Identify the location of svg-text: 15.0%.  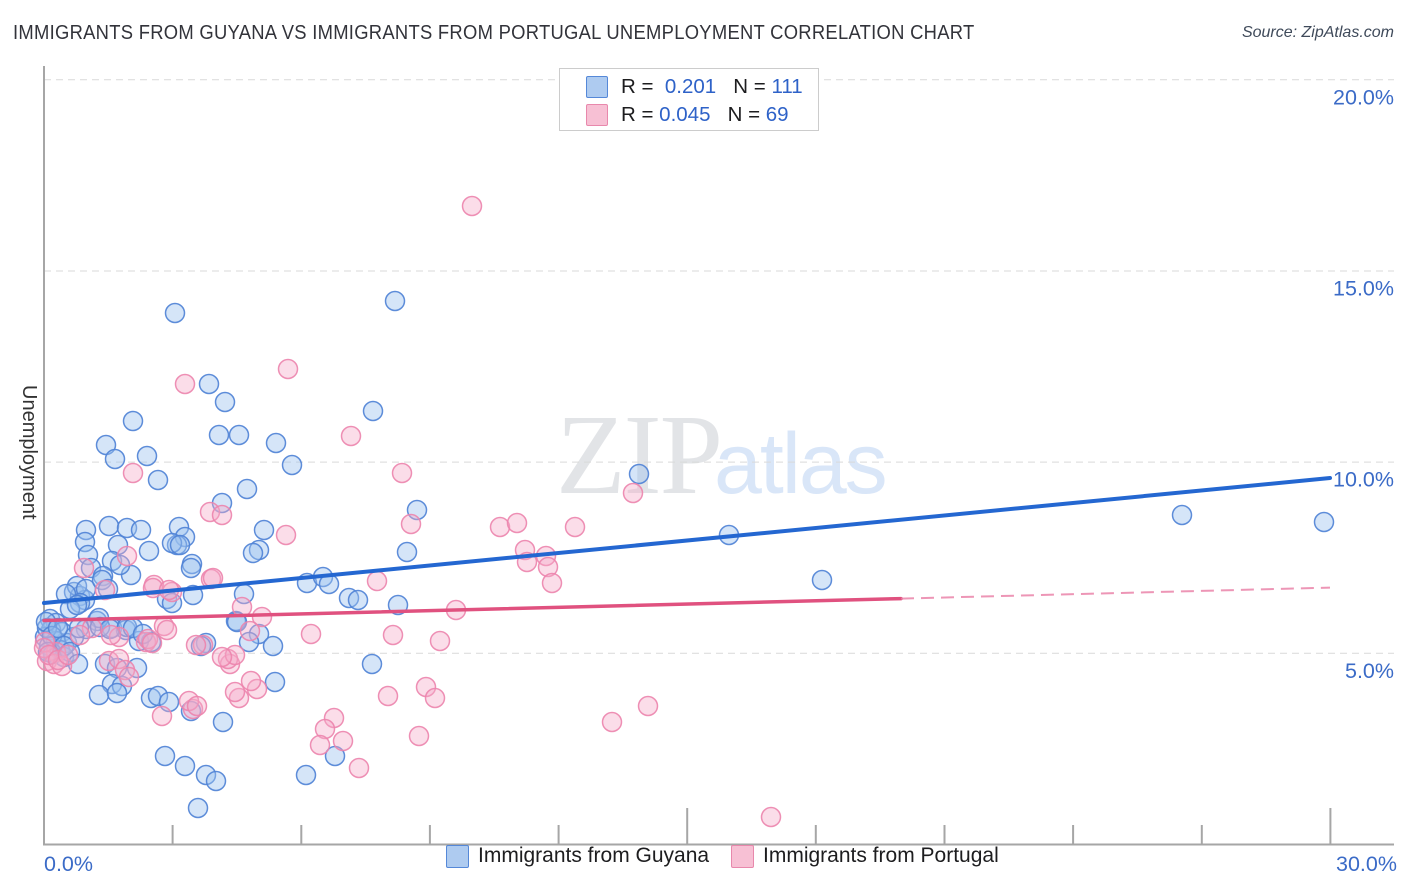
(1363, 289).